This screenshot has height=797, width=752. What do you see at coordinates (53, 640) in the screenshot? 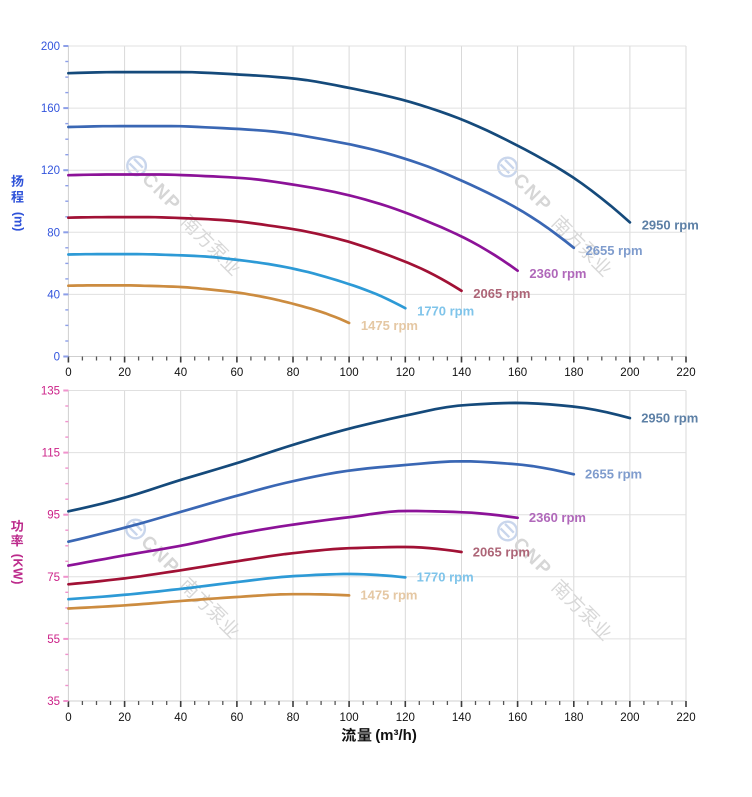
I see `svg-text: 55` at bounding box center [53, 640].